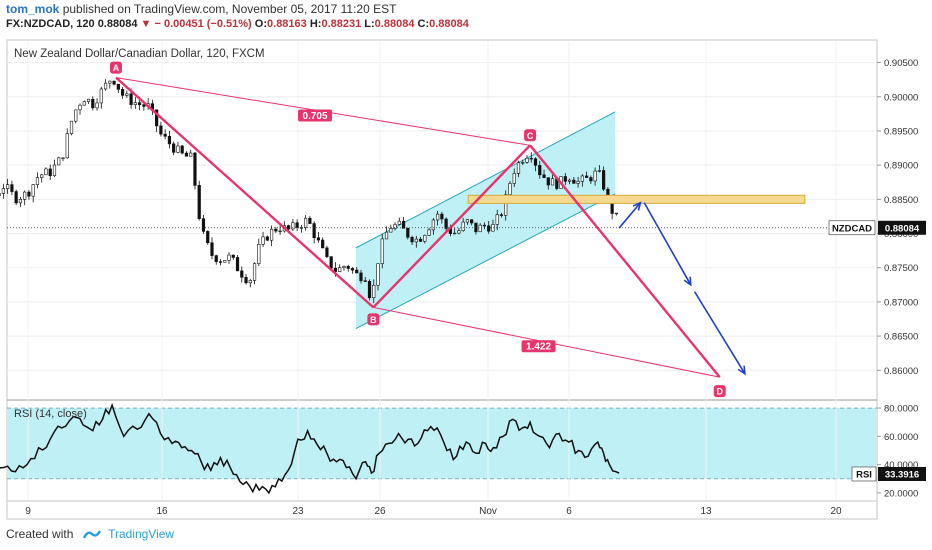  I want to click on pattern-point-label: D, so click(719, 392).